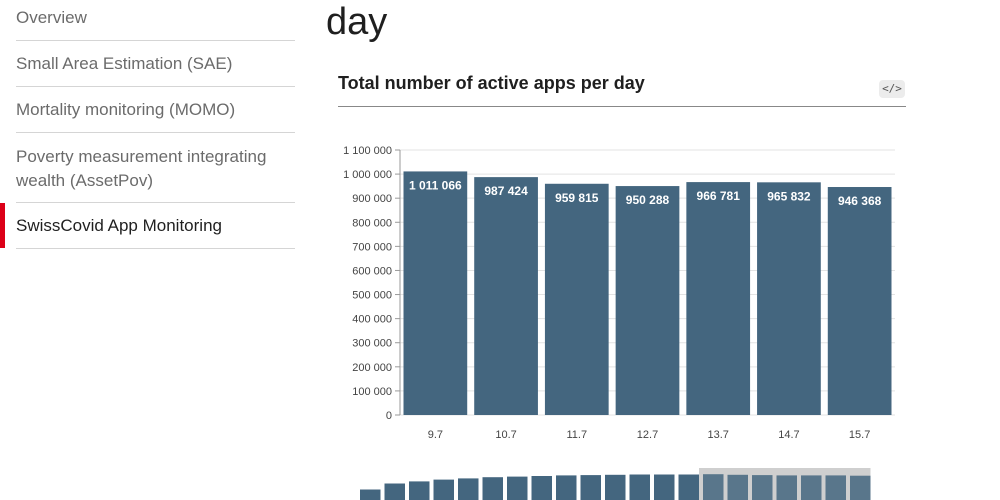  What do you see at coordinates (506, 191) in the screenshot?
I see `bar-value-label: 987 424` at bounding box center [506, 191].